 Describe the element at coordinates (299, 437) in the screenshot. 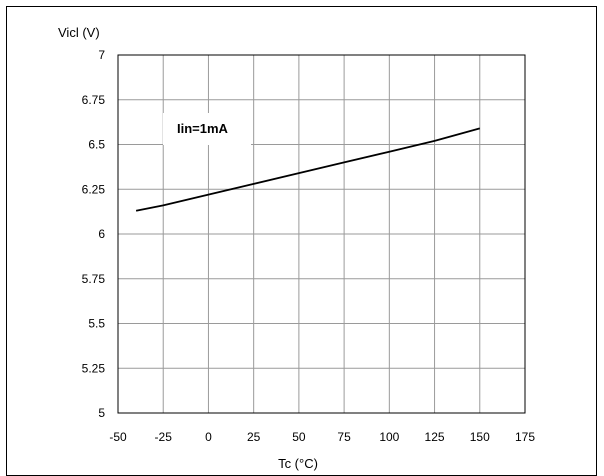

I see `x-tick-label: 50` at that location.